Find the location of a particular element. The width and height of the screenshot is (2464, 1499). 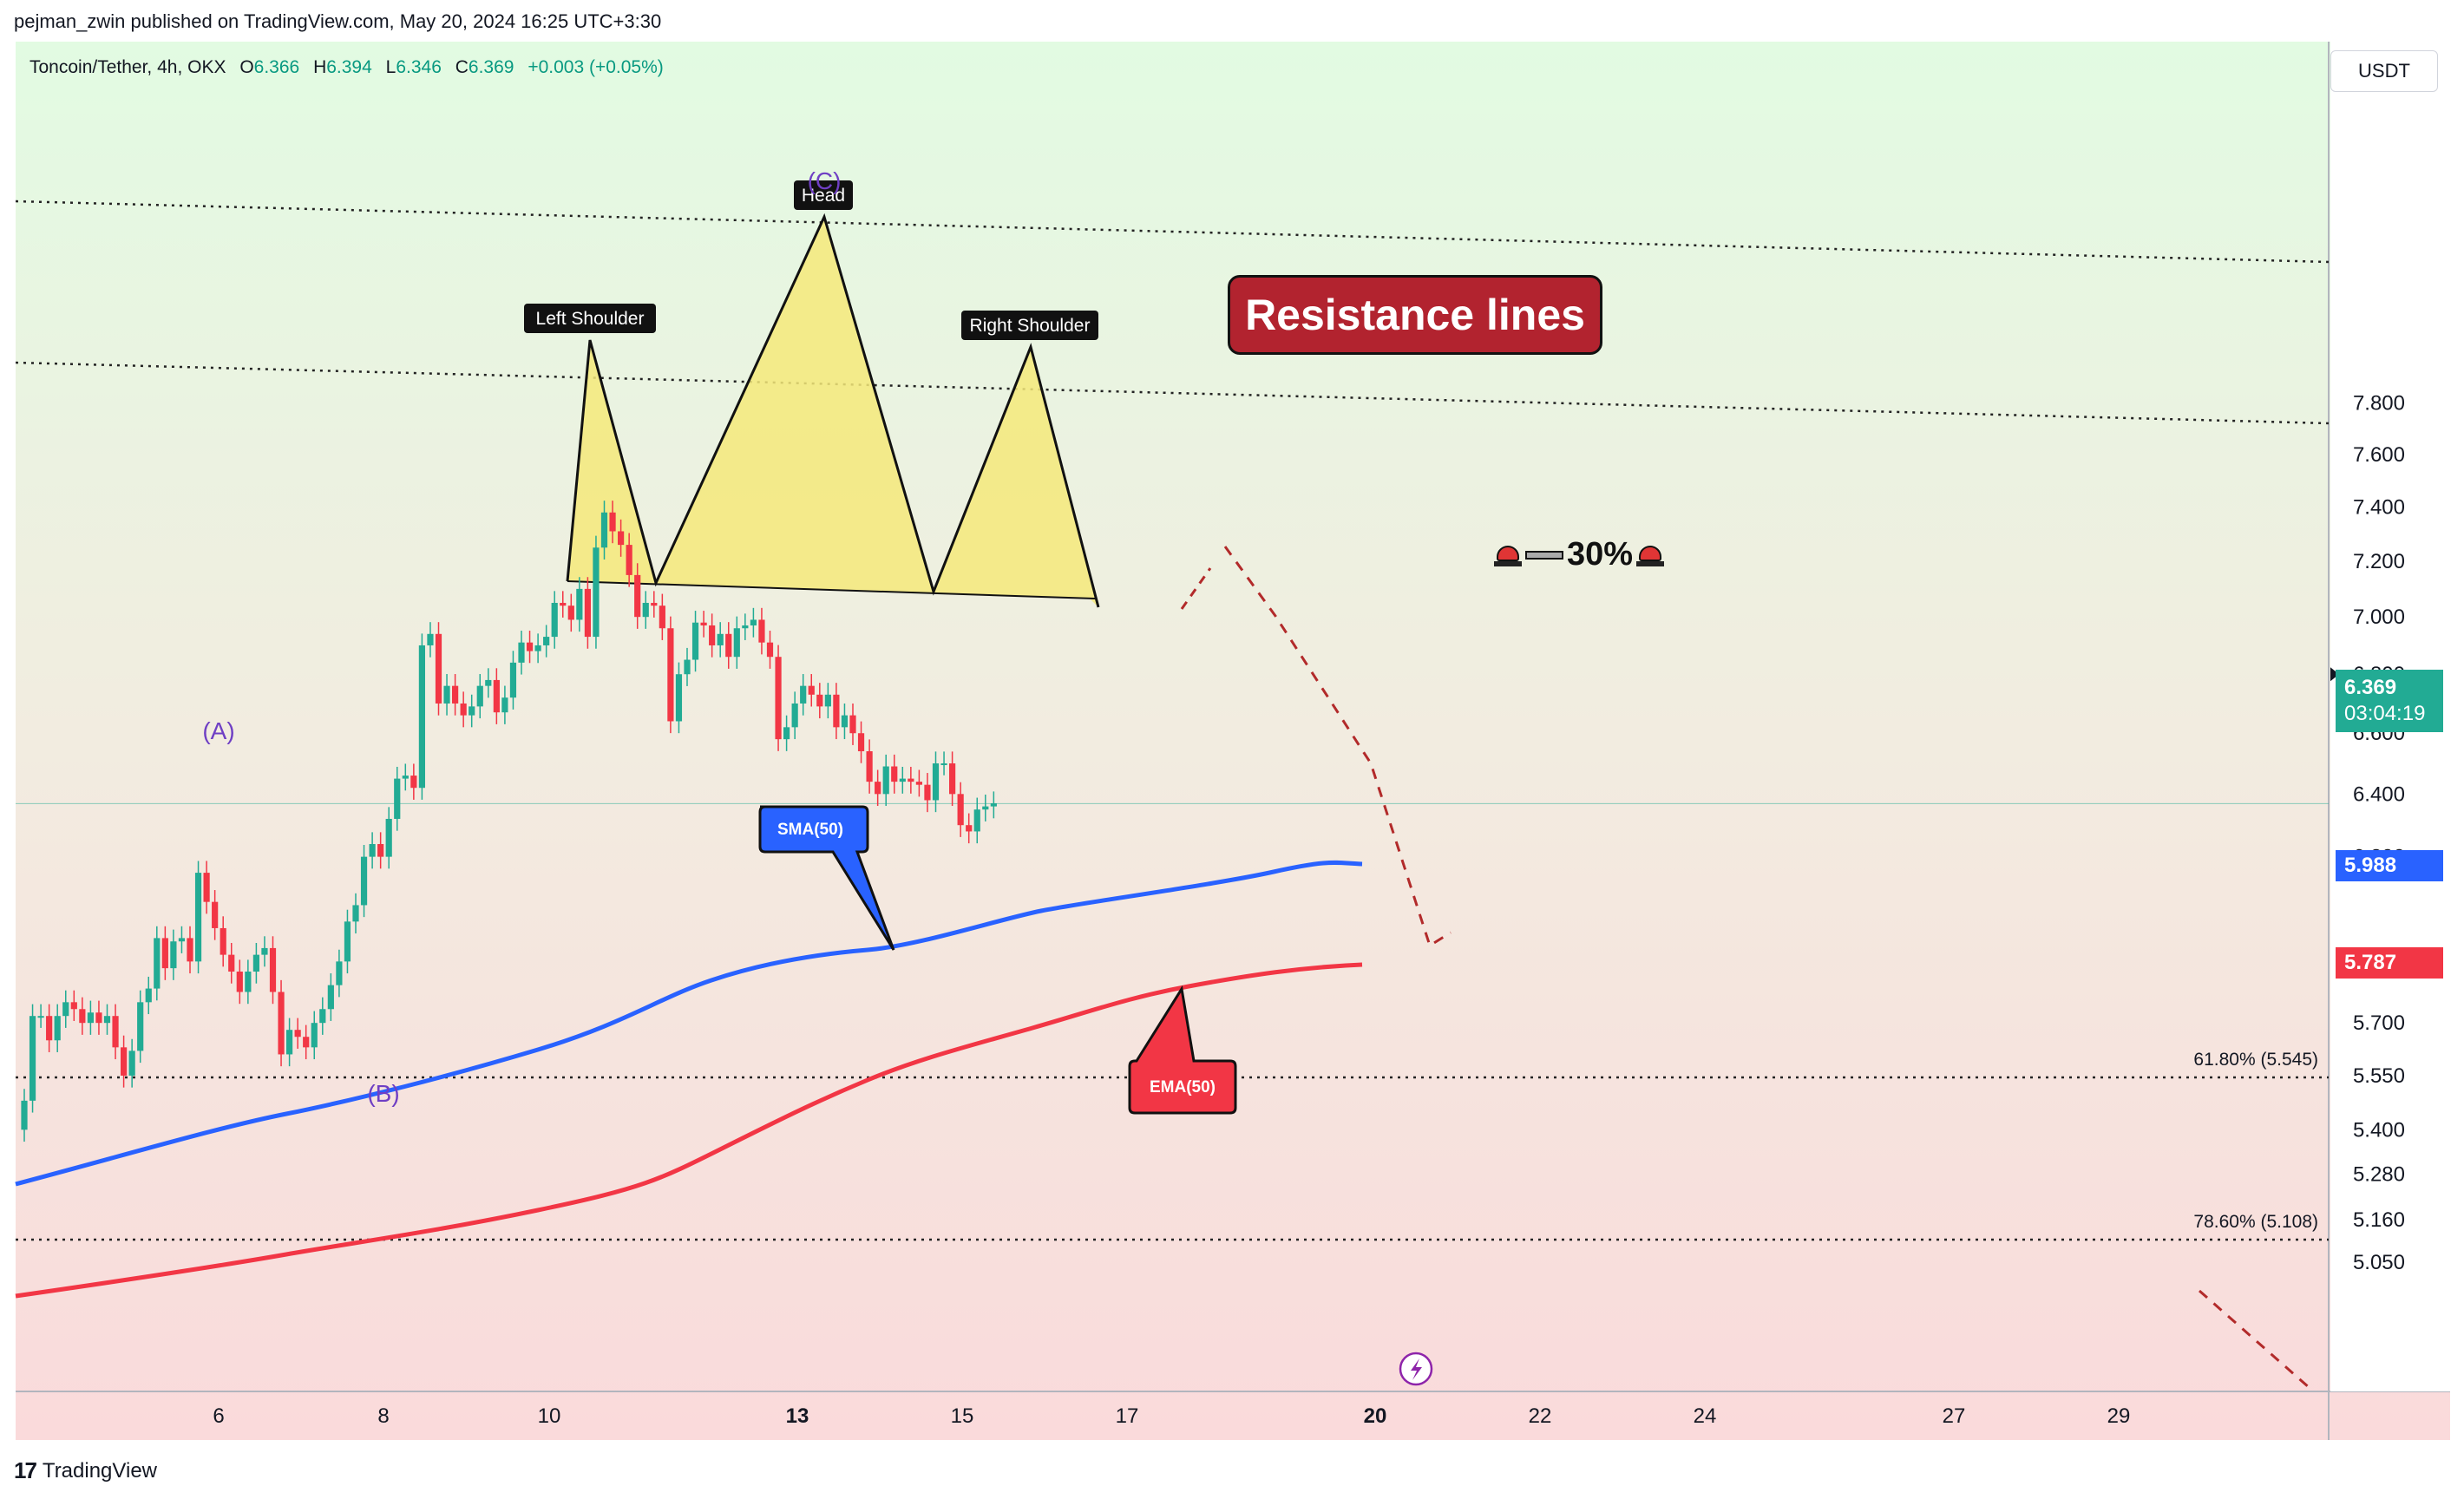

x-tick-label: 13 is located at coordinates (797, 1416).